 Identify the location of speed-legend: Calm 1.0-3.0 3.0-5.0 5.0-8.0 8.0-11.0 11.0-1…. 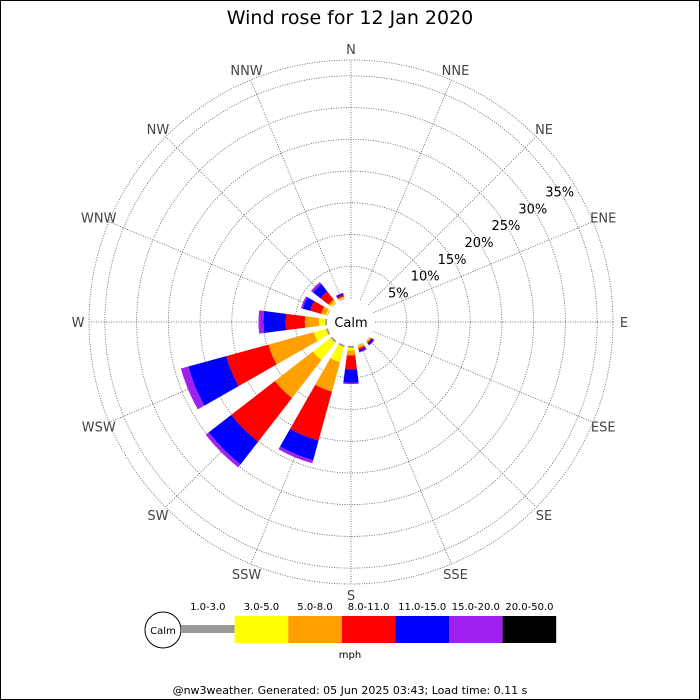
(350, 625).